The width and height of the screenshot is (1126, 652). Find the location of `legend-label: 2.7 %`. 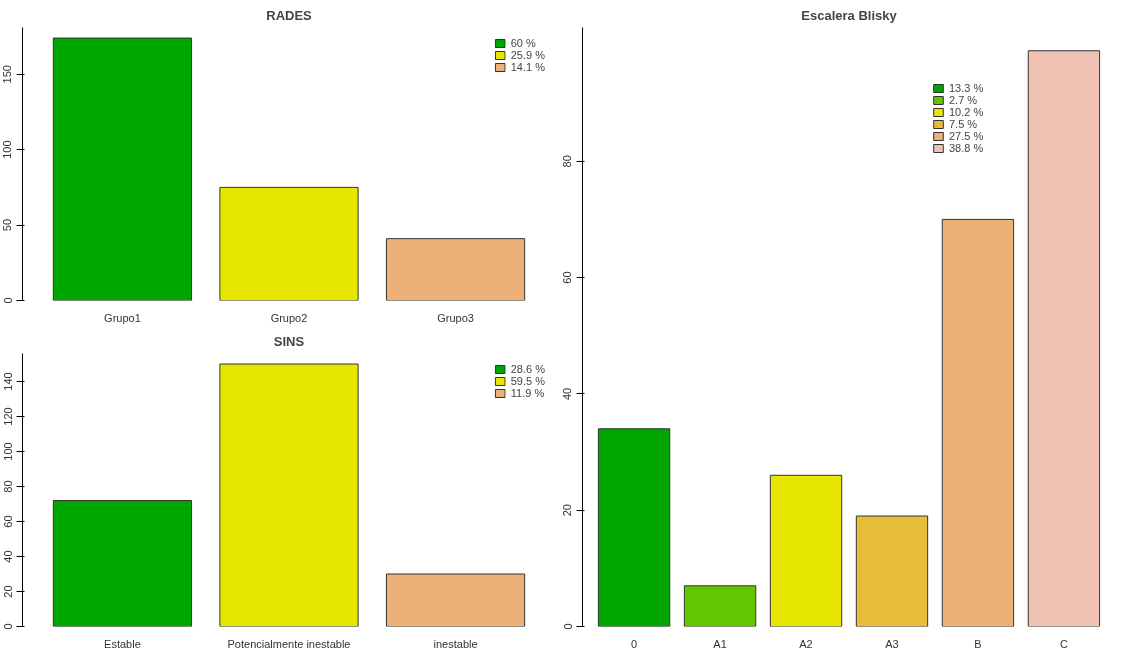

legend-label: 2.7 % is located at coordinates (963, 100).